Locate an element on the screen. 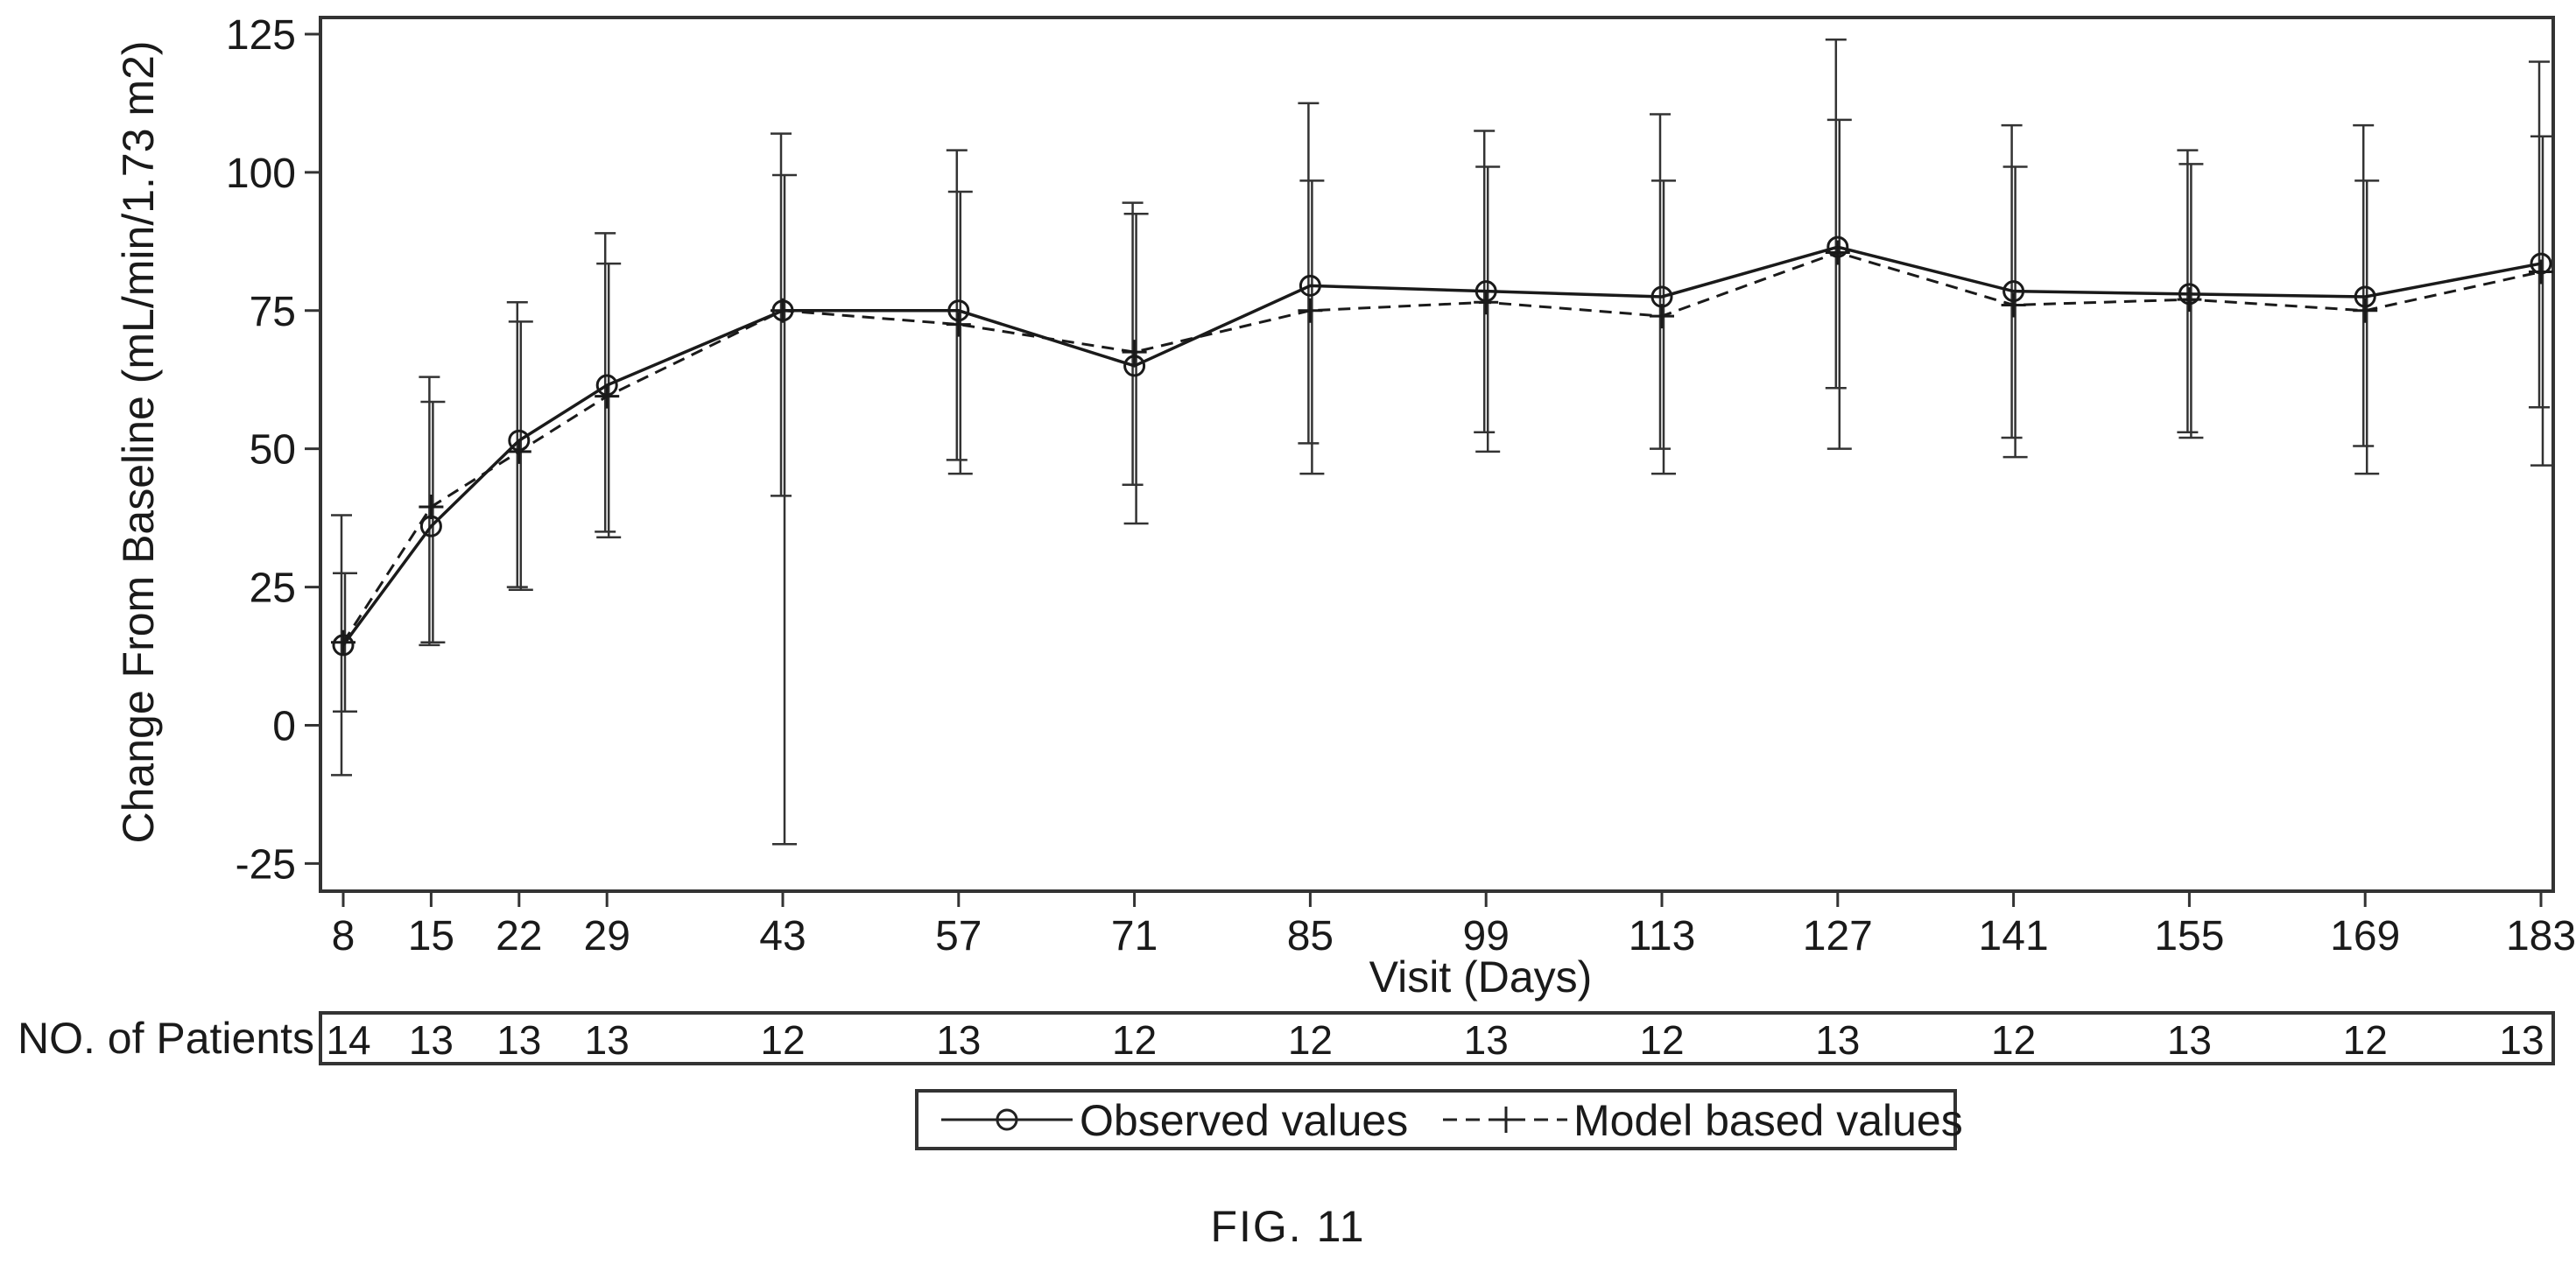 The image size is (2576, 1272). x-tick-label: 85 is located at coordinates (1310, 936).